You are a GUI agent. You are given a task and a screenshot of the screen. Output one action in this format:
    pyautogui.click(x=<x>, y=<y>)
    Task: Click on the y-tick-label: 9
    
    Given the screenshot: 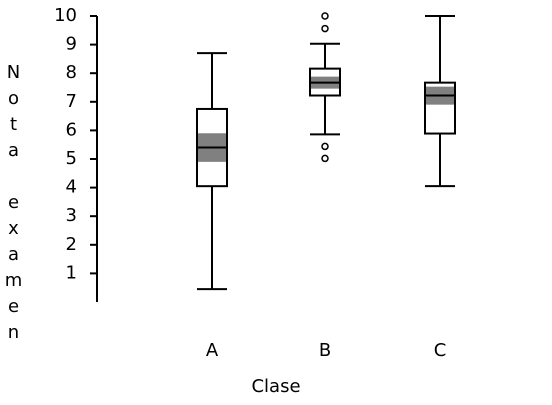 What is the action you would take?
    pyautogui.click(x=71, y=44)
    